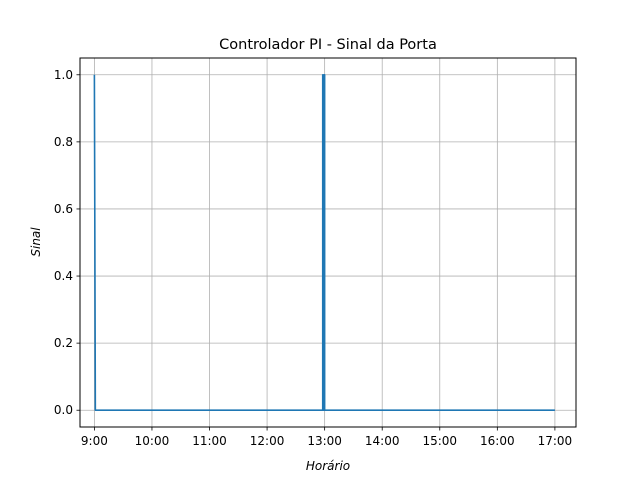 Image resolution: width=640 pixels, height=480 pixels. Describe the element at coordinates (94, 441) in the screenshot. I see `x-tick-label: 9:00` at that location.